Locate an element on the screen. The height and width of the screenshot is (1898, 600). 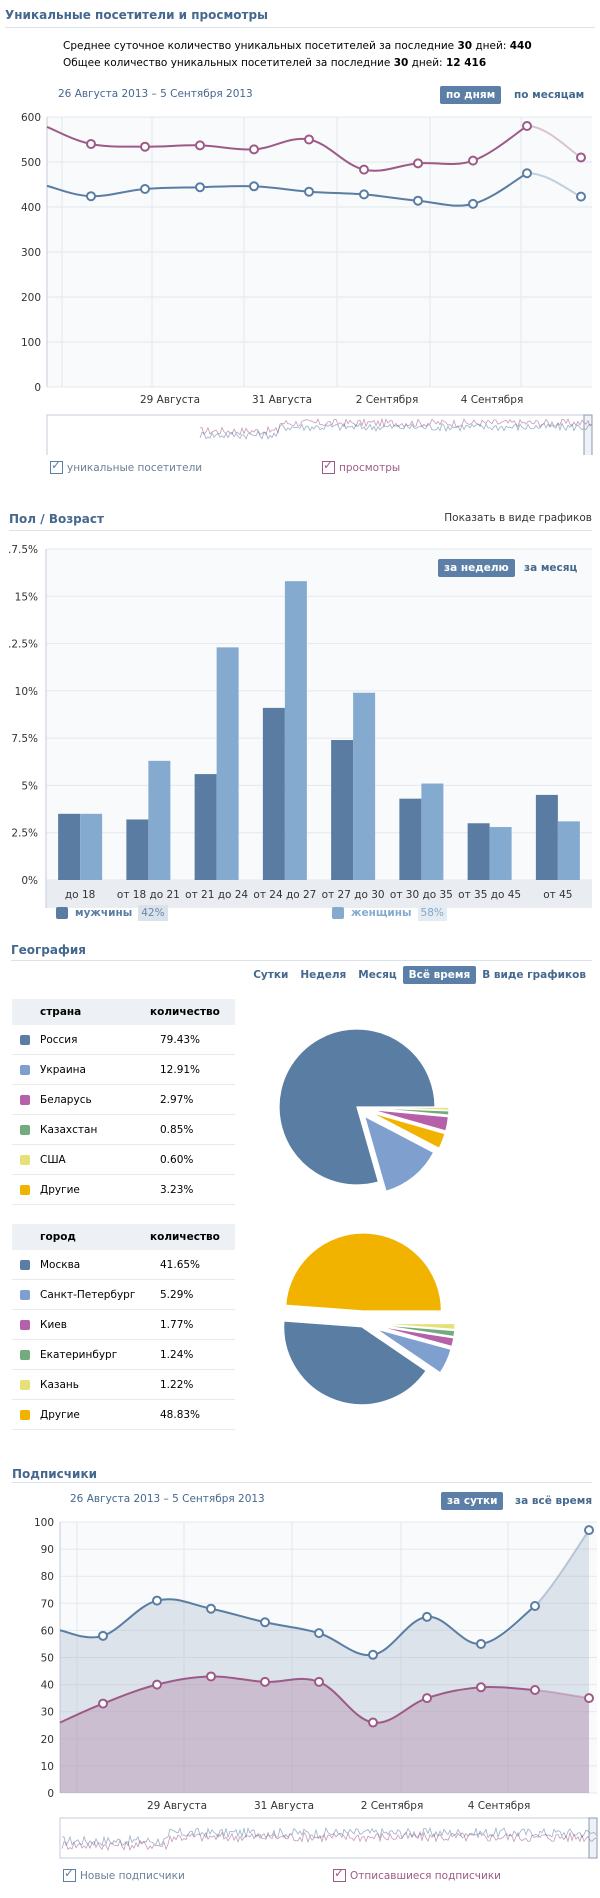
tab-month: Месяц is located at coordinates (377, 975).